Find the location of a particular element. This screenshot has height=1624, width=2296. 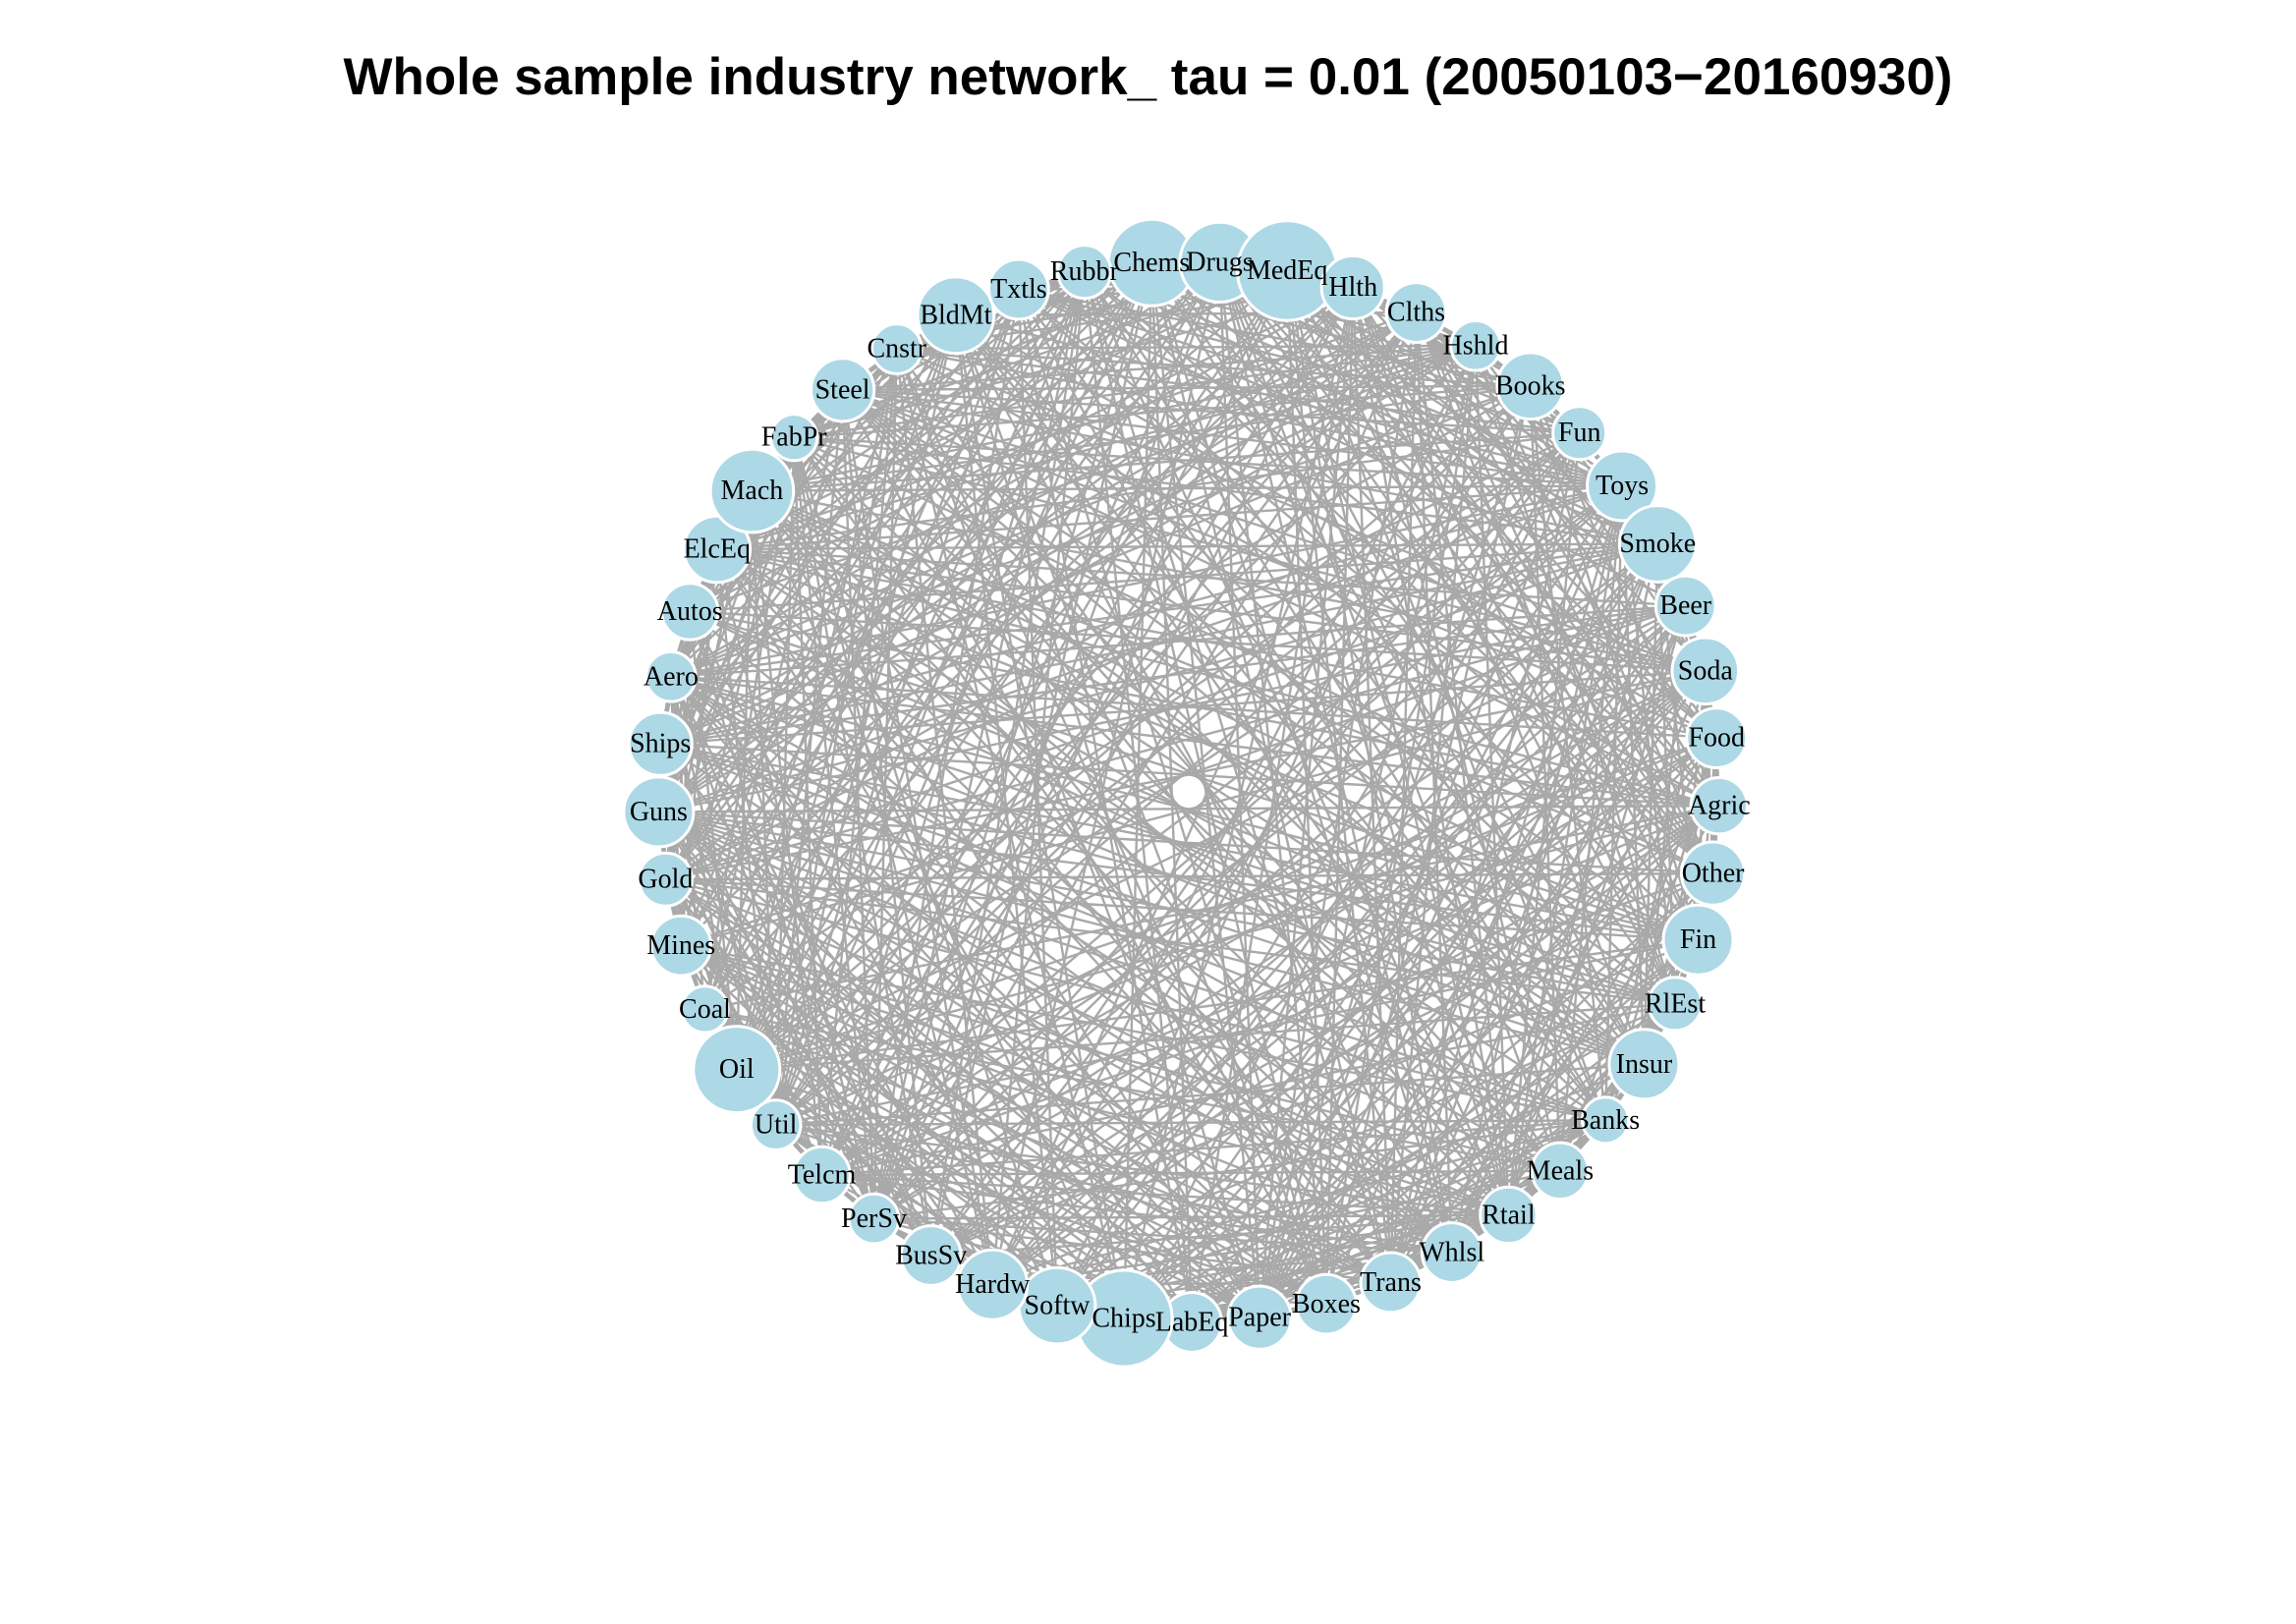

node-books is located at coordinates (1530, 386).